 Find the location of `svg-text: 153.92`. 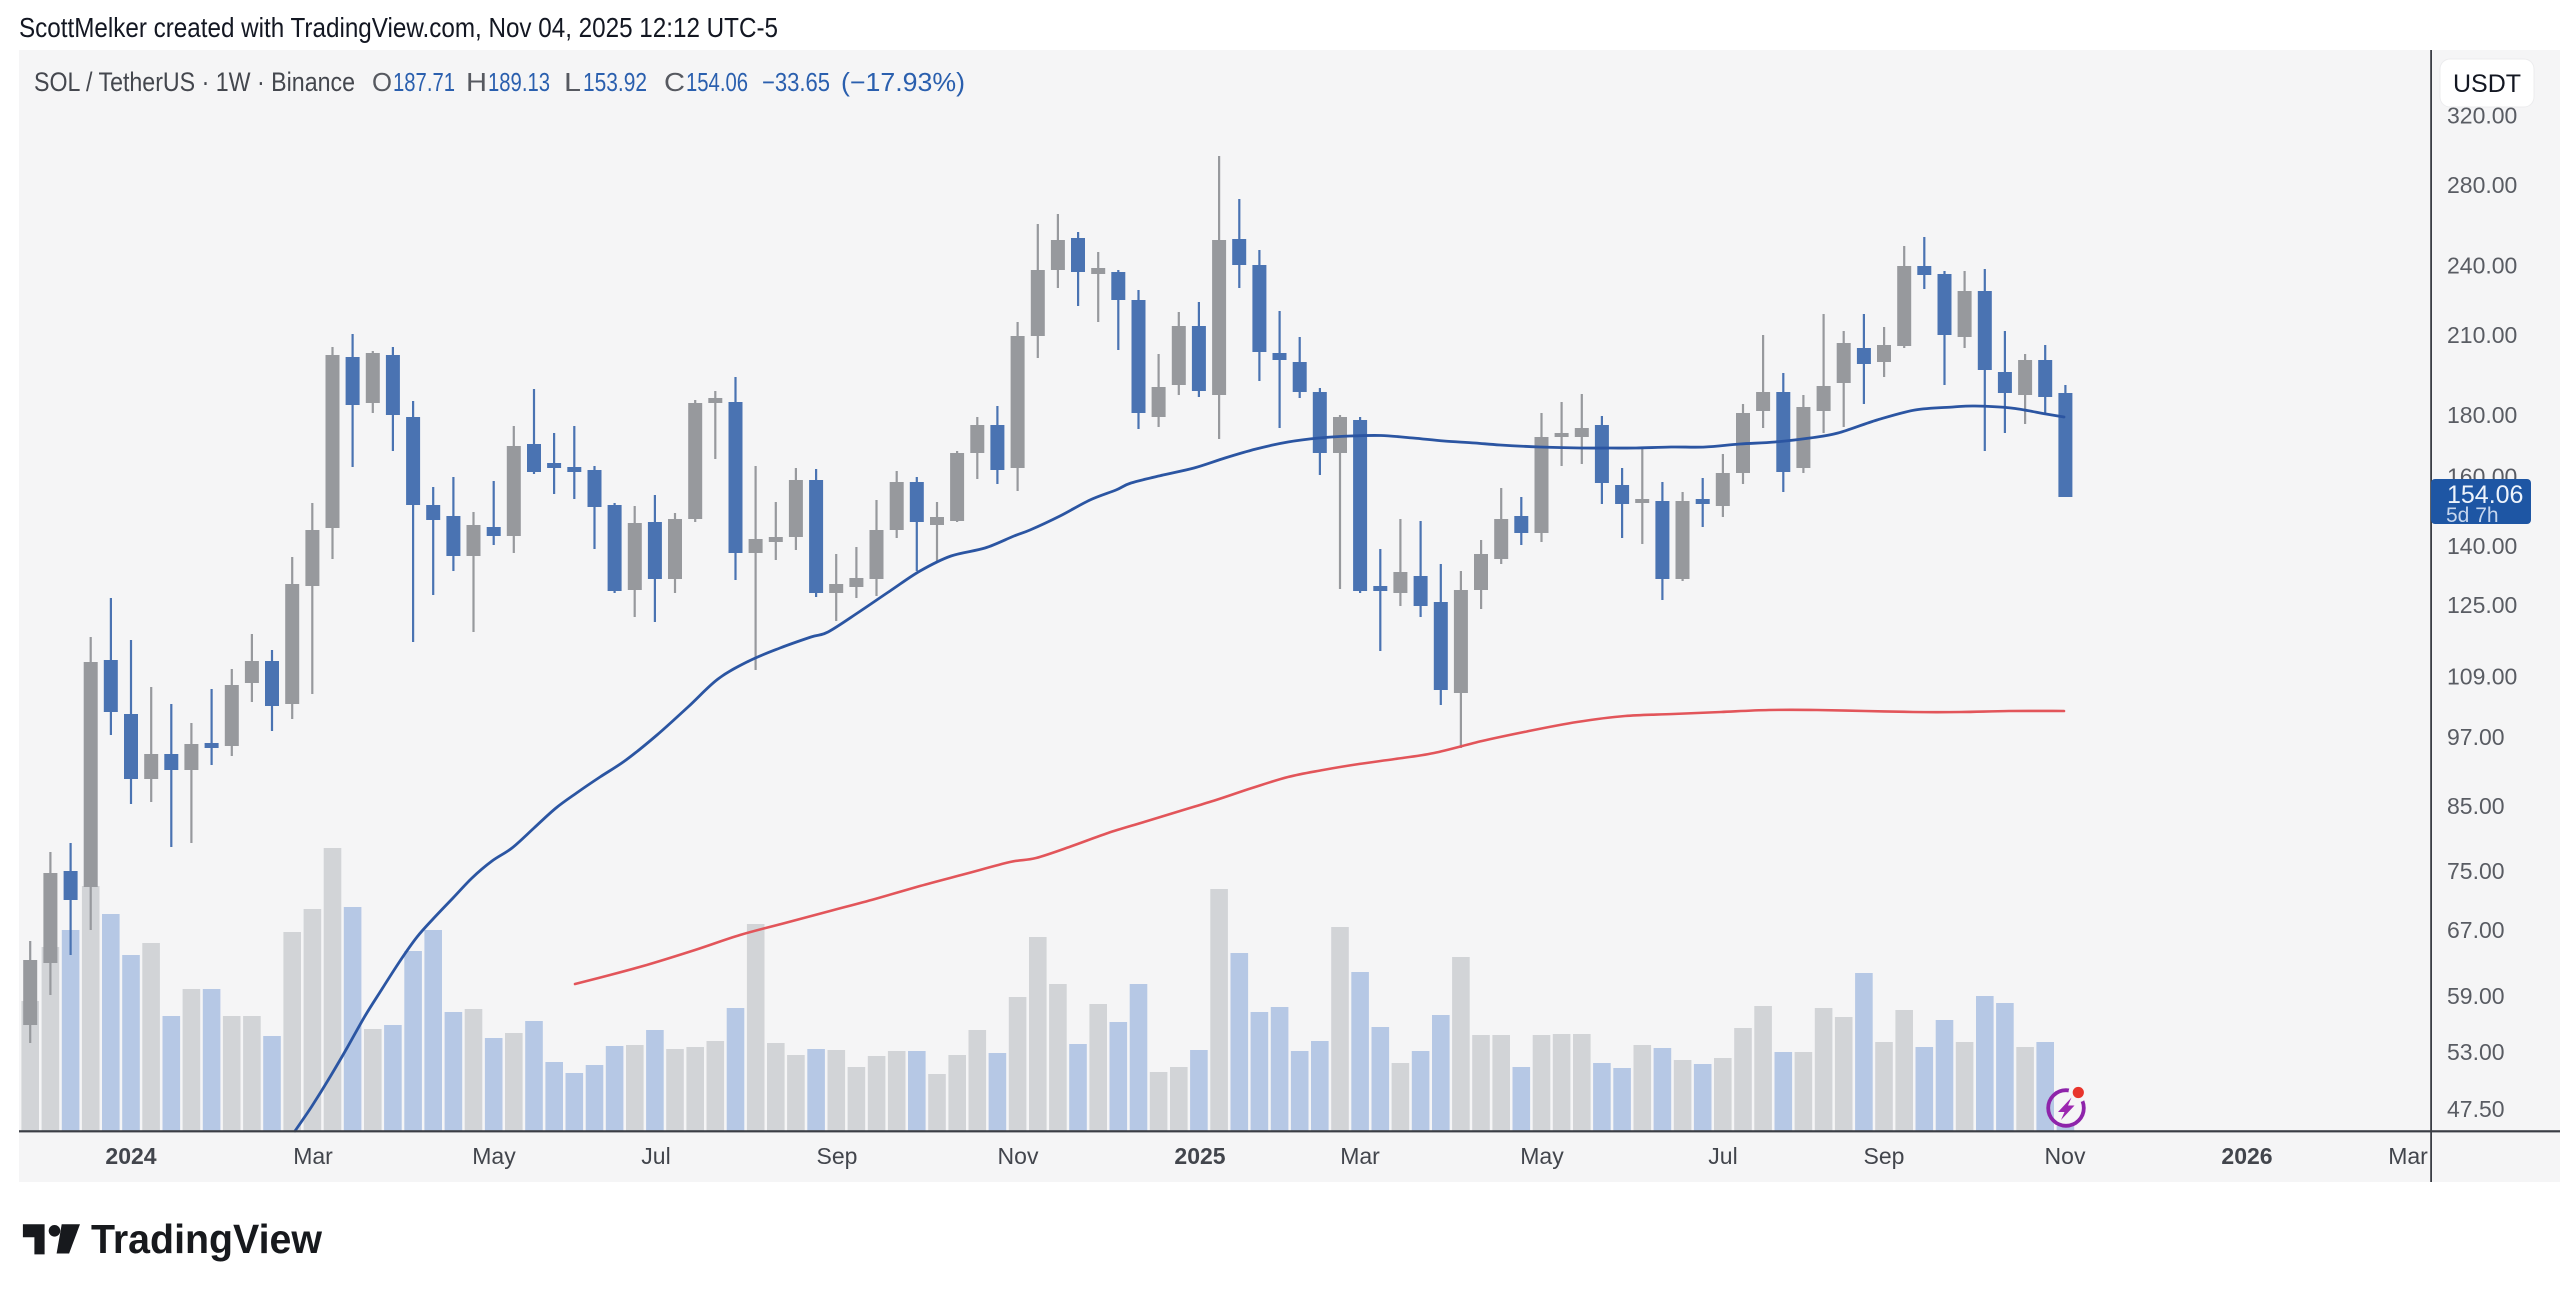

svg-text: 153.92 is located at coordinates (615, 82).